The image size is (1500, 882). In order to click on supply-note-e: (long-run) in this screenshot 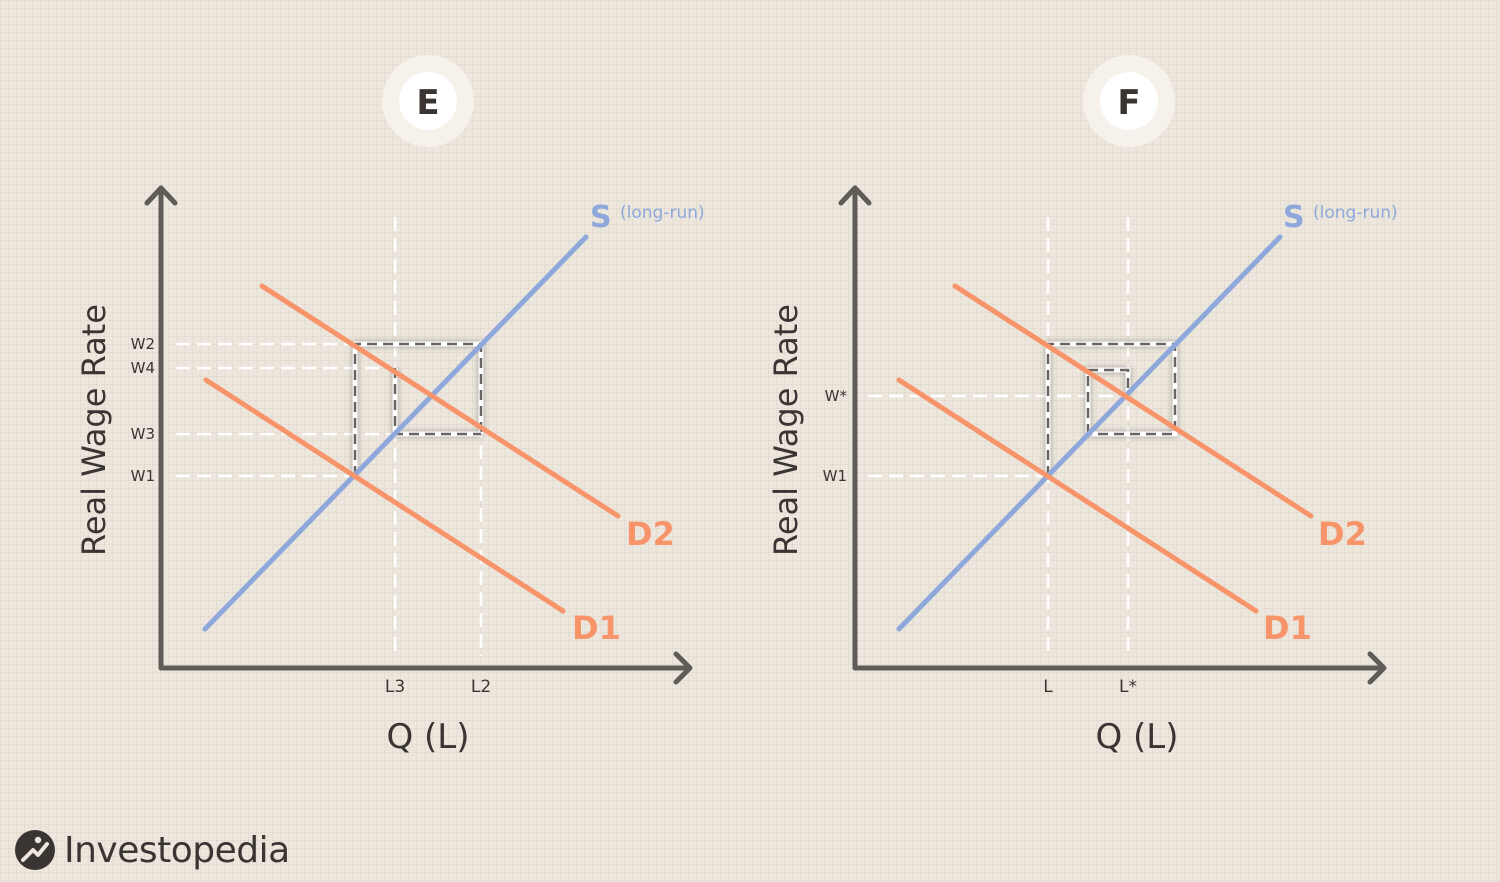, I will do `click(662, 213)`.